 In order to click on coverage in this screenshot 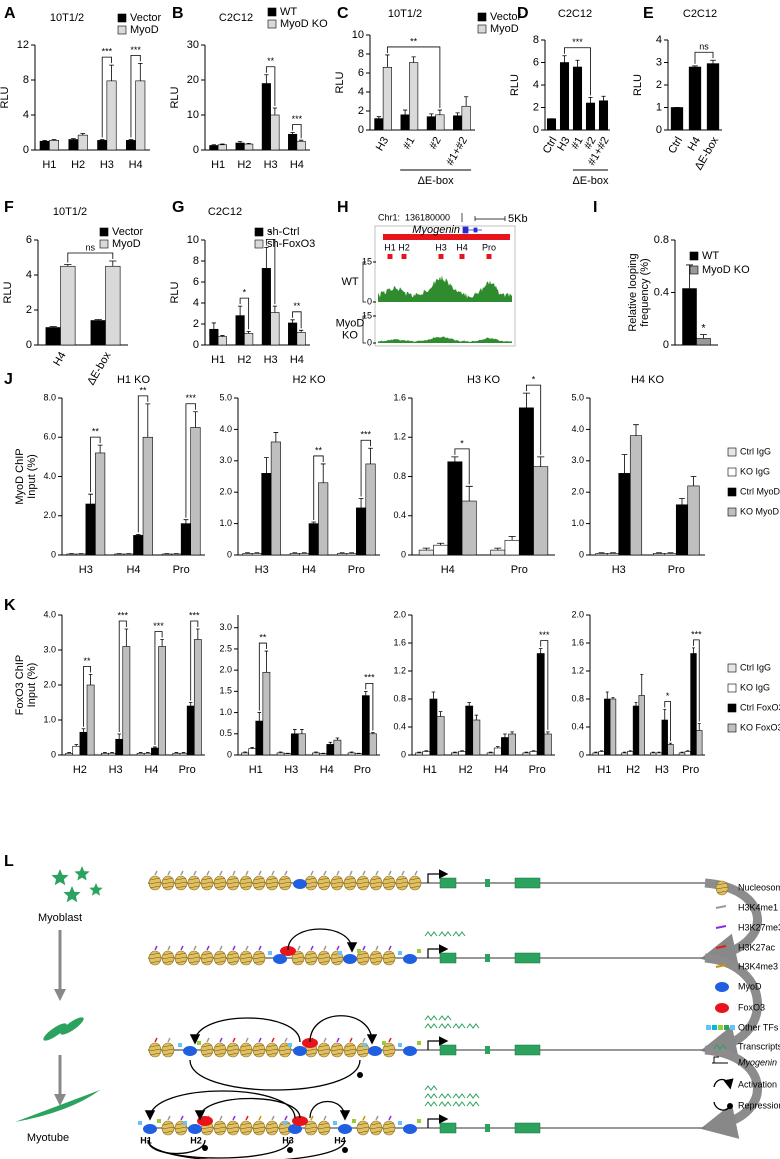, I will do `click(445, 288)`.